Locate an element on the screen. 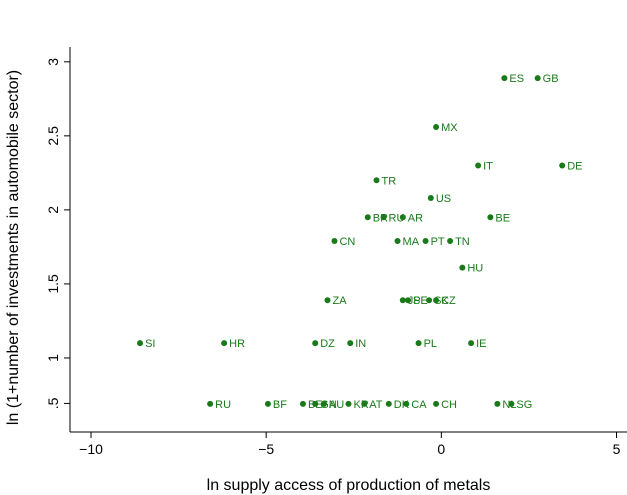  x-tick-label: −5 is located at coordinates (266, 449).